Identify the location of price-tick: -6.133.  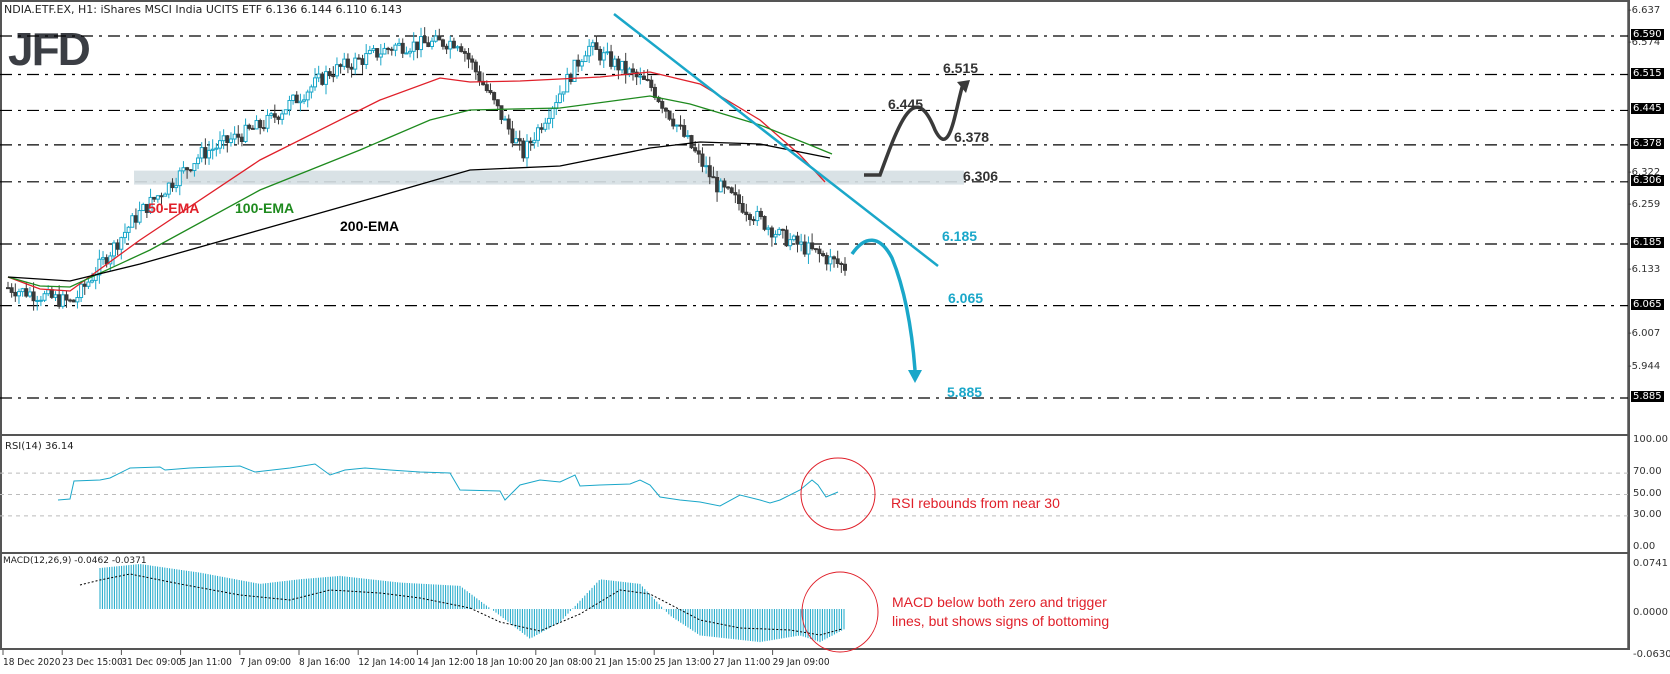
(1644, 269).